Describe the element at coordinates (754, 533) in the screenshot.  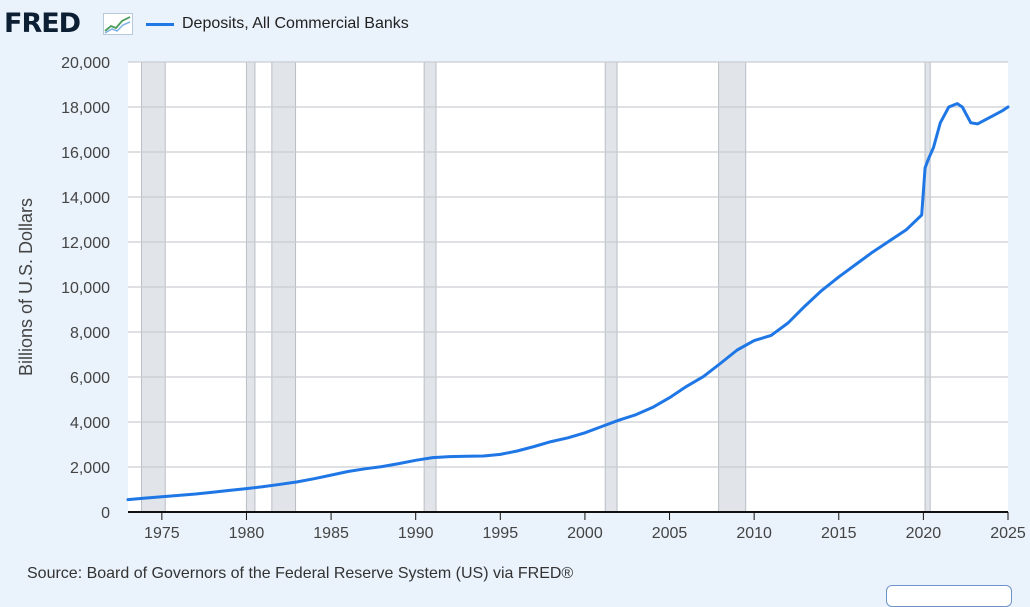
I see `x-tick-label: 2010` at that location.